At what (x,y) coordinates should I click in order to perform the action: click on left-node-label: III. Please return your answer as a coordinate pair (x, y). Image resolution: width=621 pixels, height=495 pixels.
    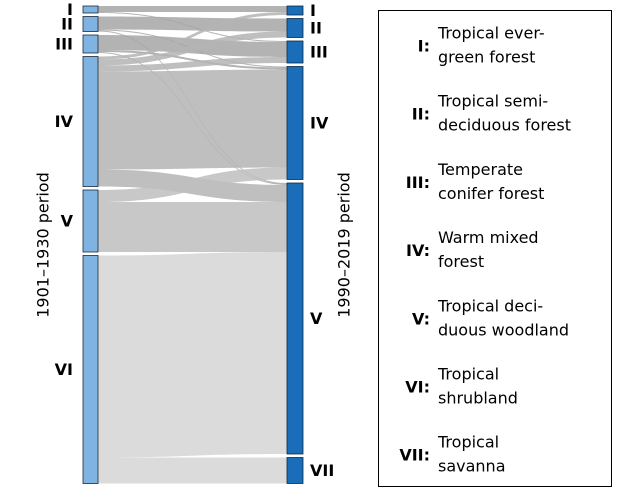
    Looking at the image, I should click on (64, 44).